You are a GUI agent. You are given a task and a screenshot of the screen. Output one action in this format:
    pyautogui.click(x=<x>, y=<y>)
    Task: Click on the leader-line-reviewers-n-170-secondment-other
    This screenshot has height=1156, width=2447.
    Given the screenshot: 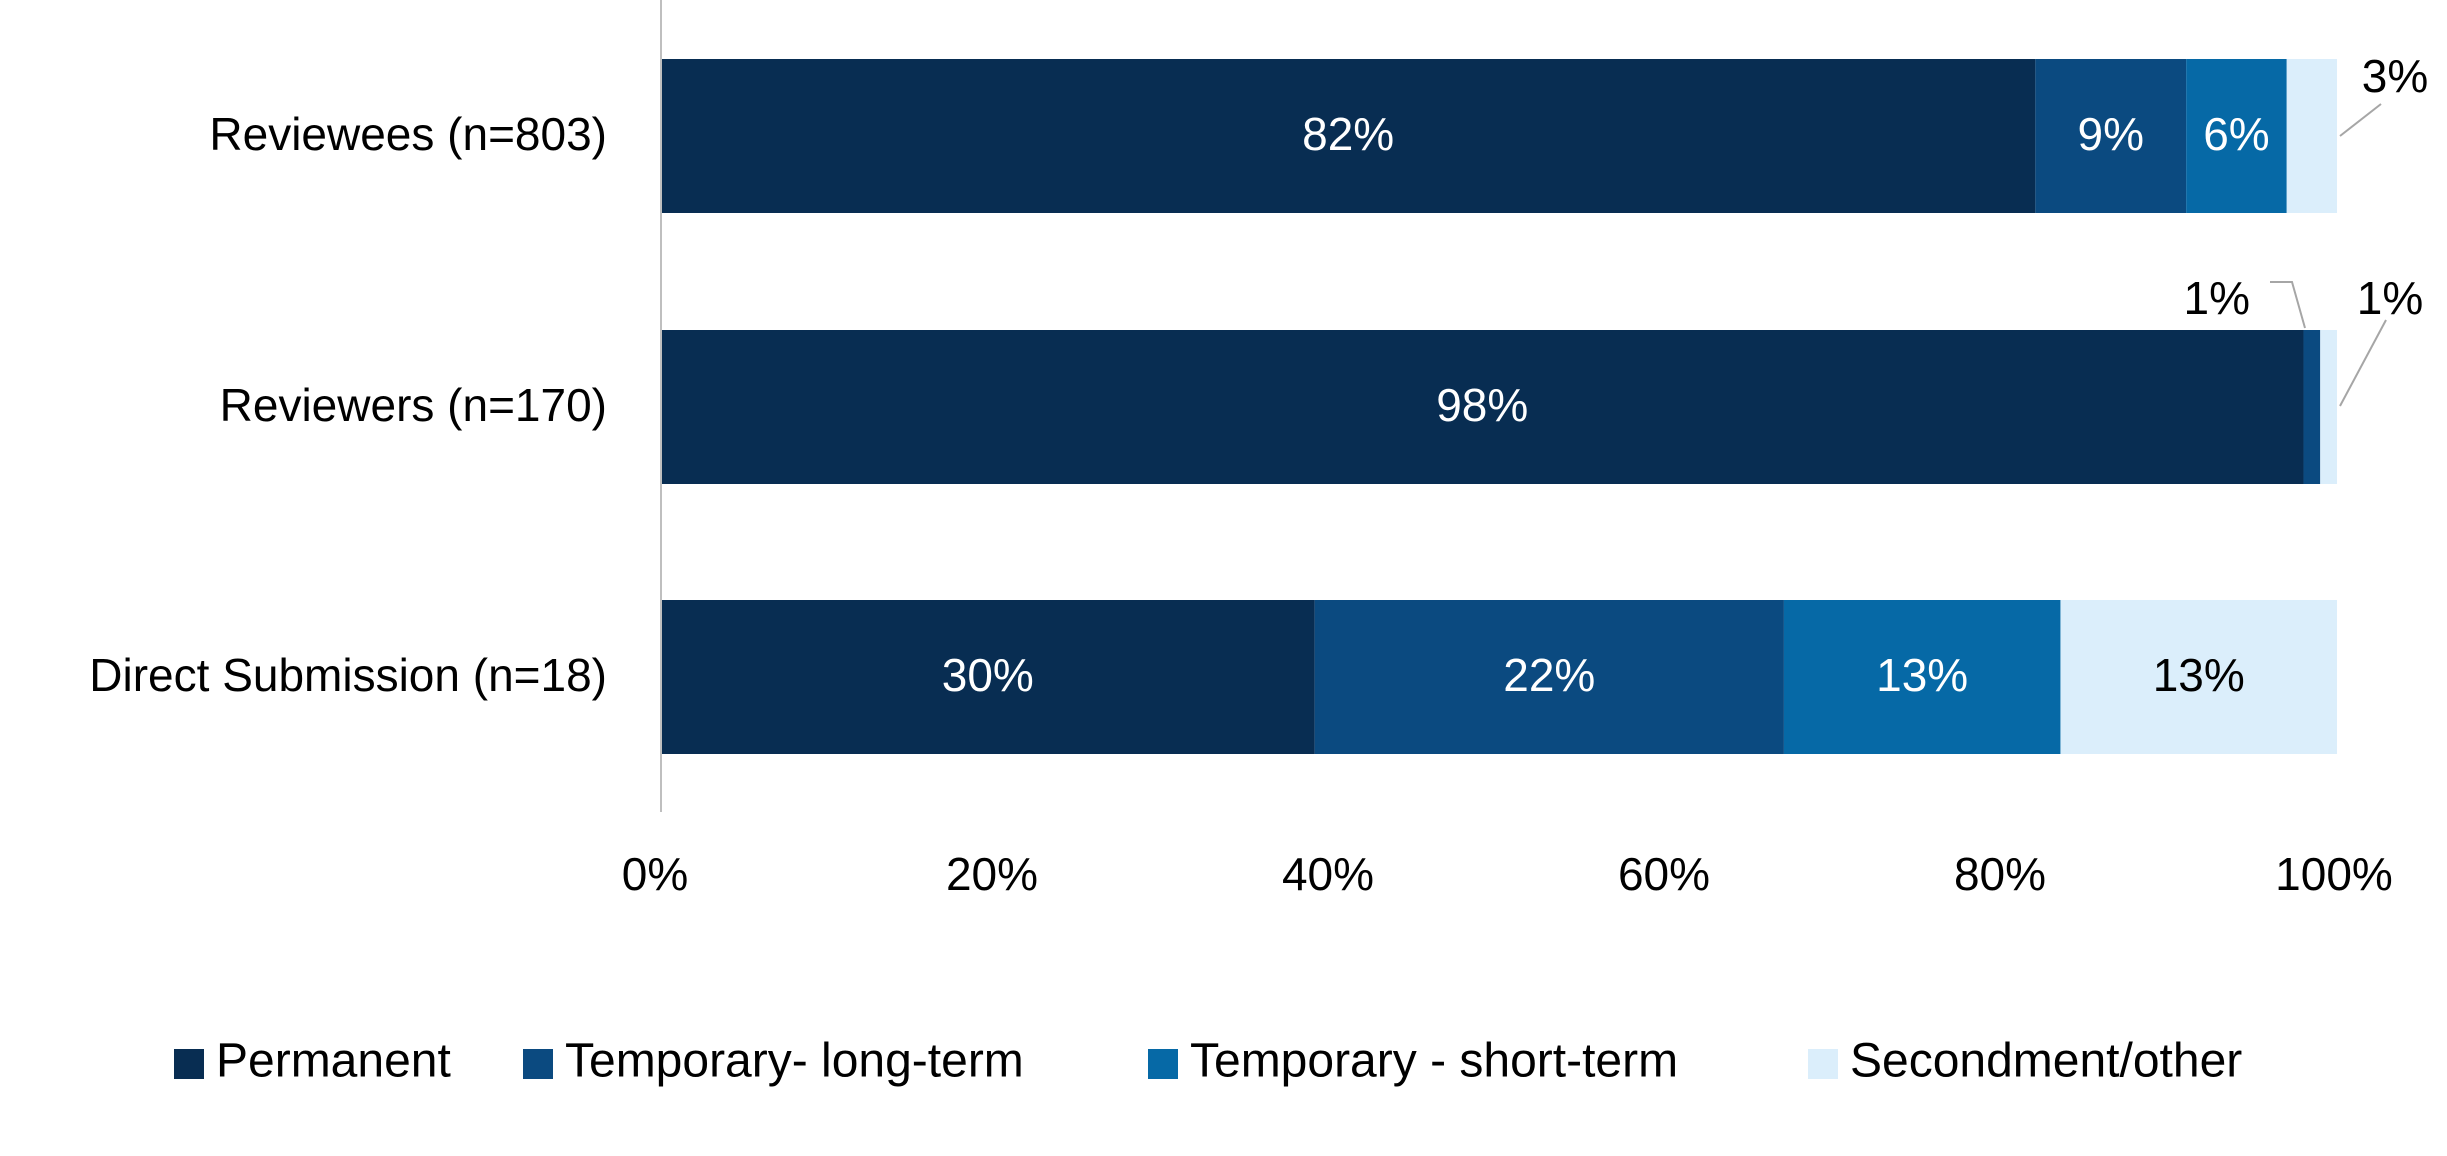 What is the action you would take?
    pyautogui.click(x=2363, y=363)
    